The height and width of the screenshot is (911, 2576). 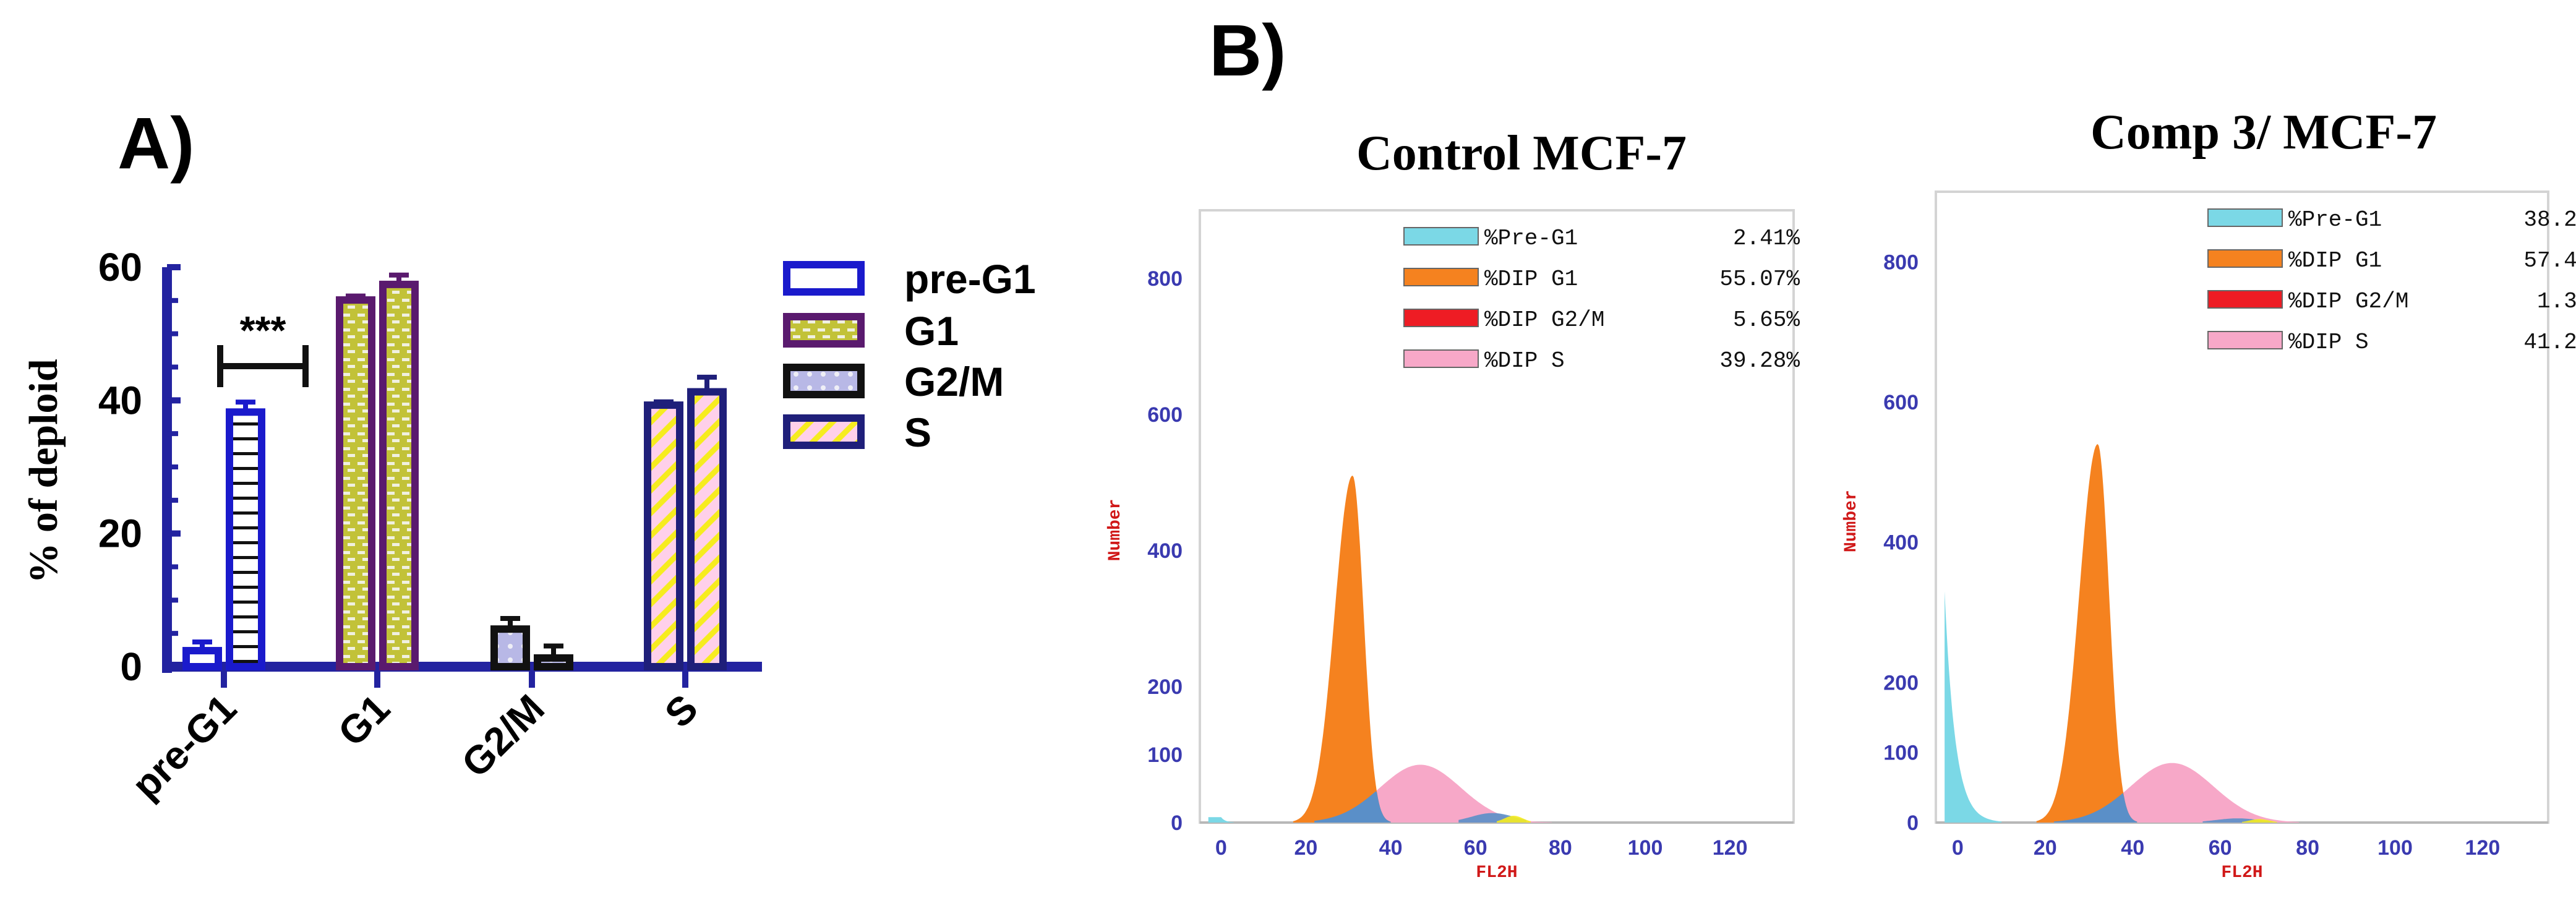 What do you see at coordinates (1759, 279) in the screenshot?
I see `legend-value: 55.07%` at bounding box center [1759, 279].